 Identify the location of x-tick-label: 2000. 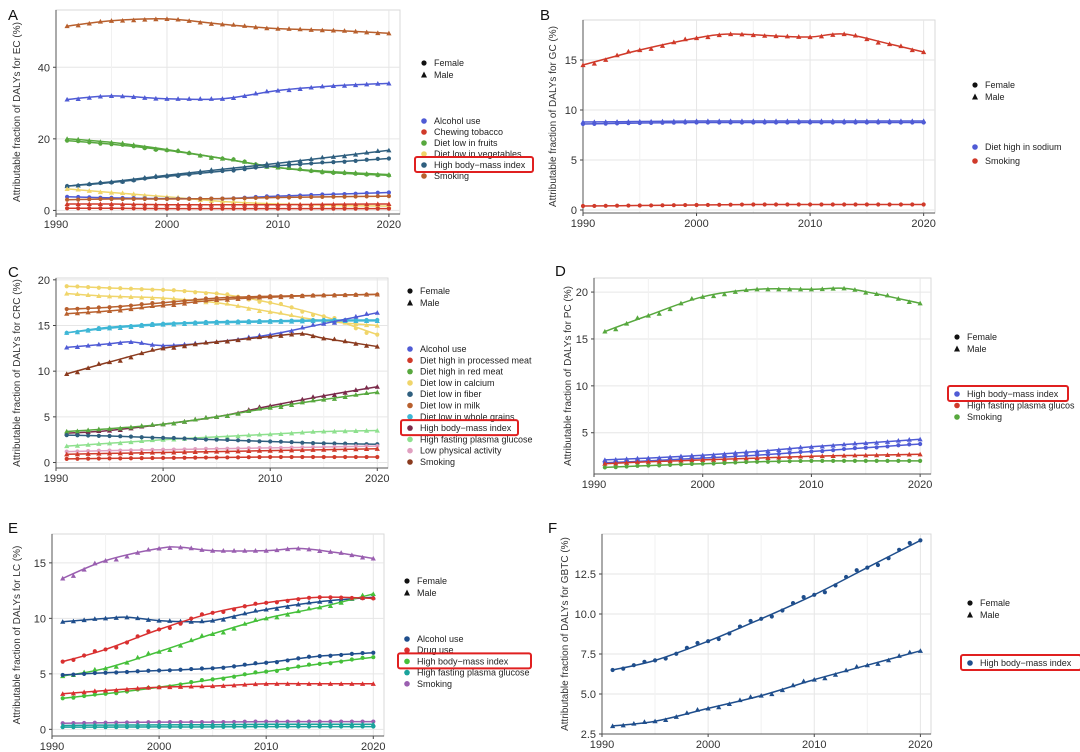
(167, 225).